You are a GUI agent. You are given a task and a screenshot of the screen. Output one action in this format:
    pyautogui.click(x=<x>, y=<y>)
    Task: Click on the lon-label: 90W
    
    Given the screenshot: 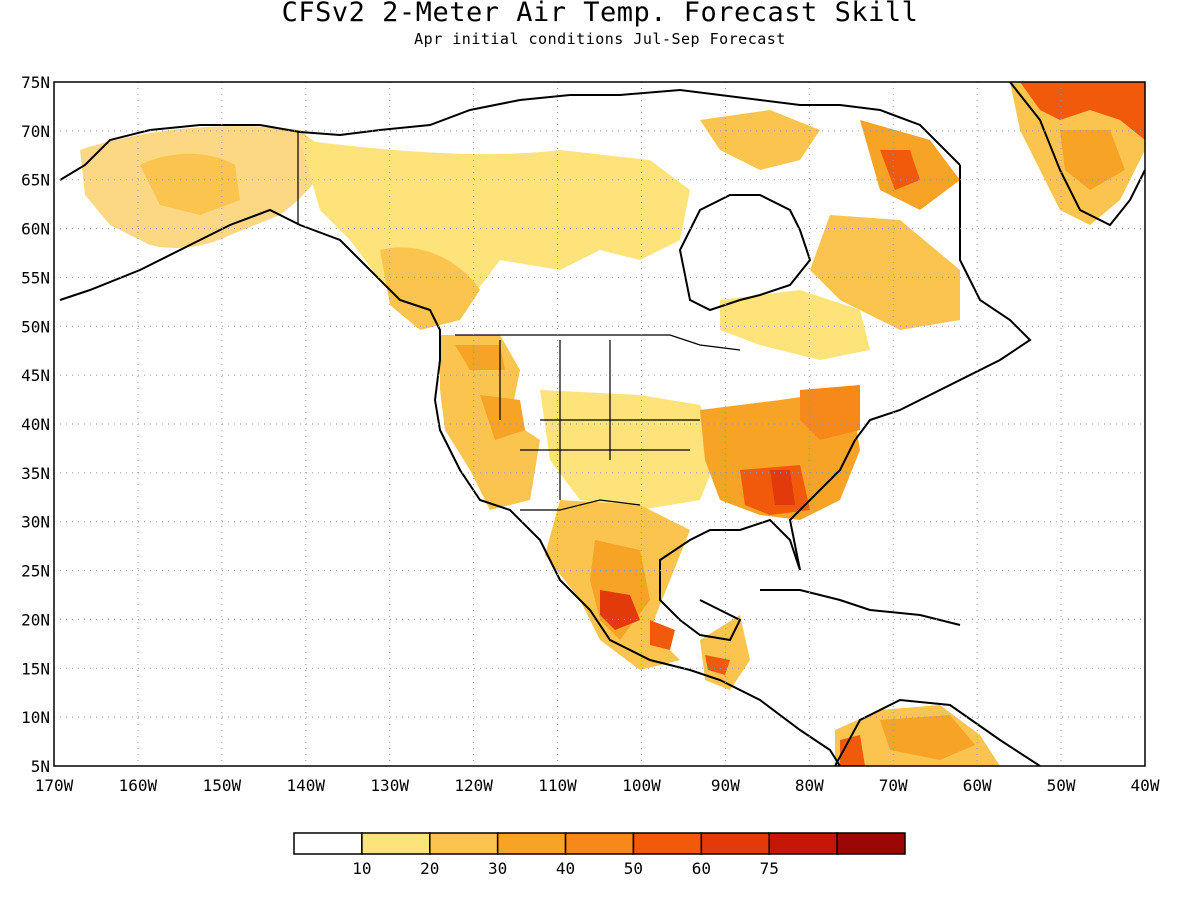 What is the action you would take?
    pyautogui.click(x=725, y=785)
    